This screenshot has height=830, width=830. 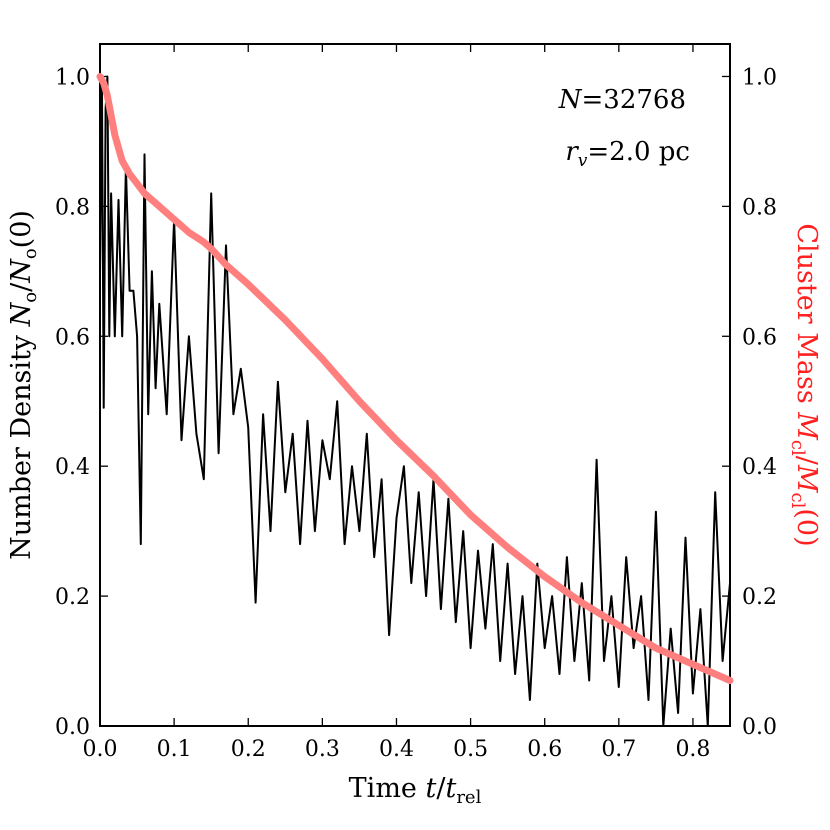 What do you see at coordinates (430, 788) in the screenshot?
I see `x-axis-label-var: t` at bounding box center [430, 788].